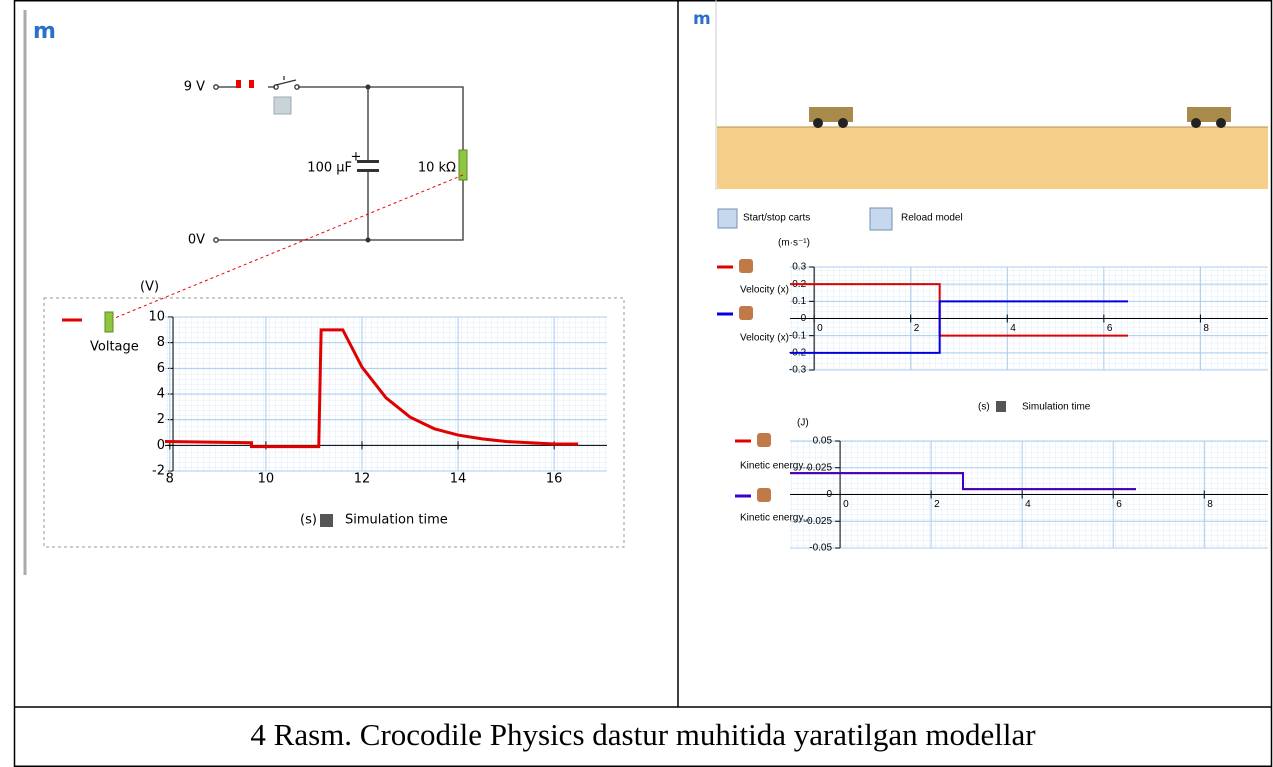  Describe the element at coordinates (803, 423) in the screenshot. I see `y-unit: (J)` at that location.